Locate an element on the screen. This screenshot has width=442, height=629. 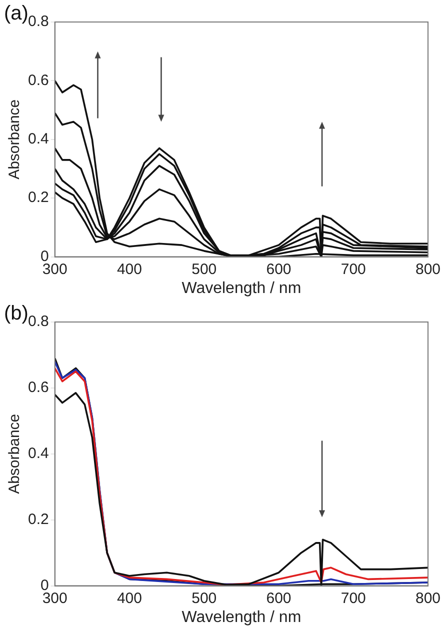
chart-title: (b) is located at coordinates (16, 313).